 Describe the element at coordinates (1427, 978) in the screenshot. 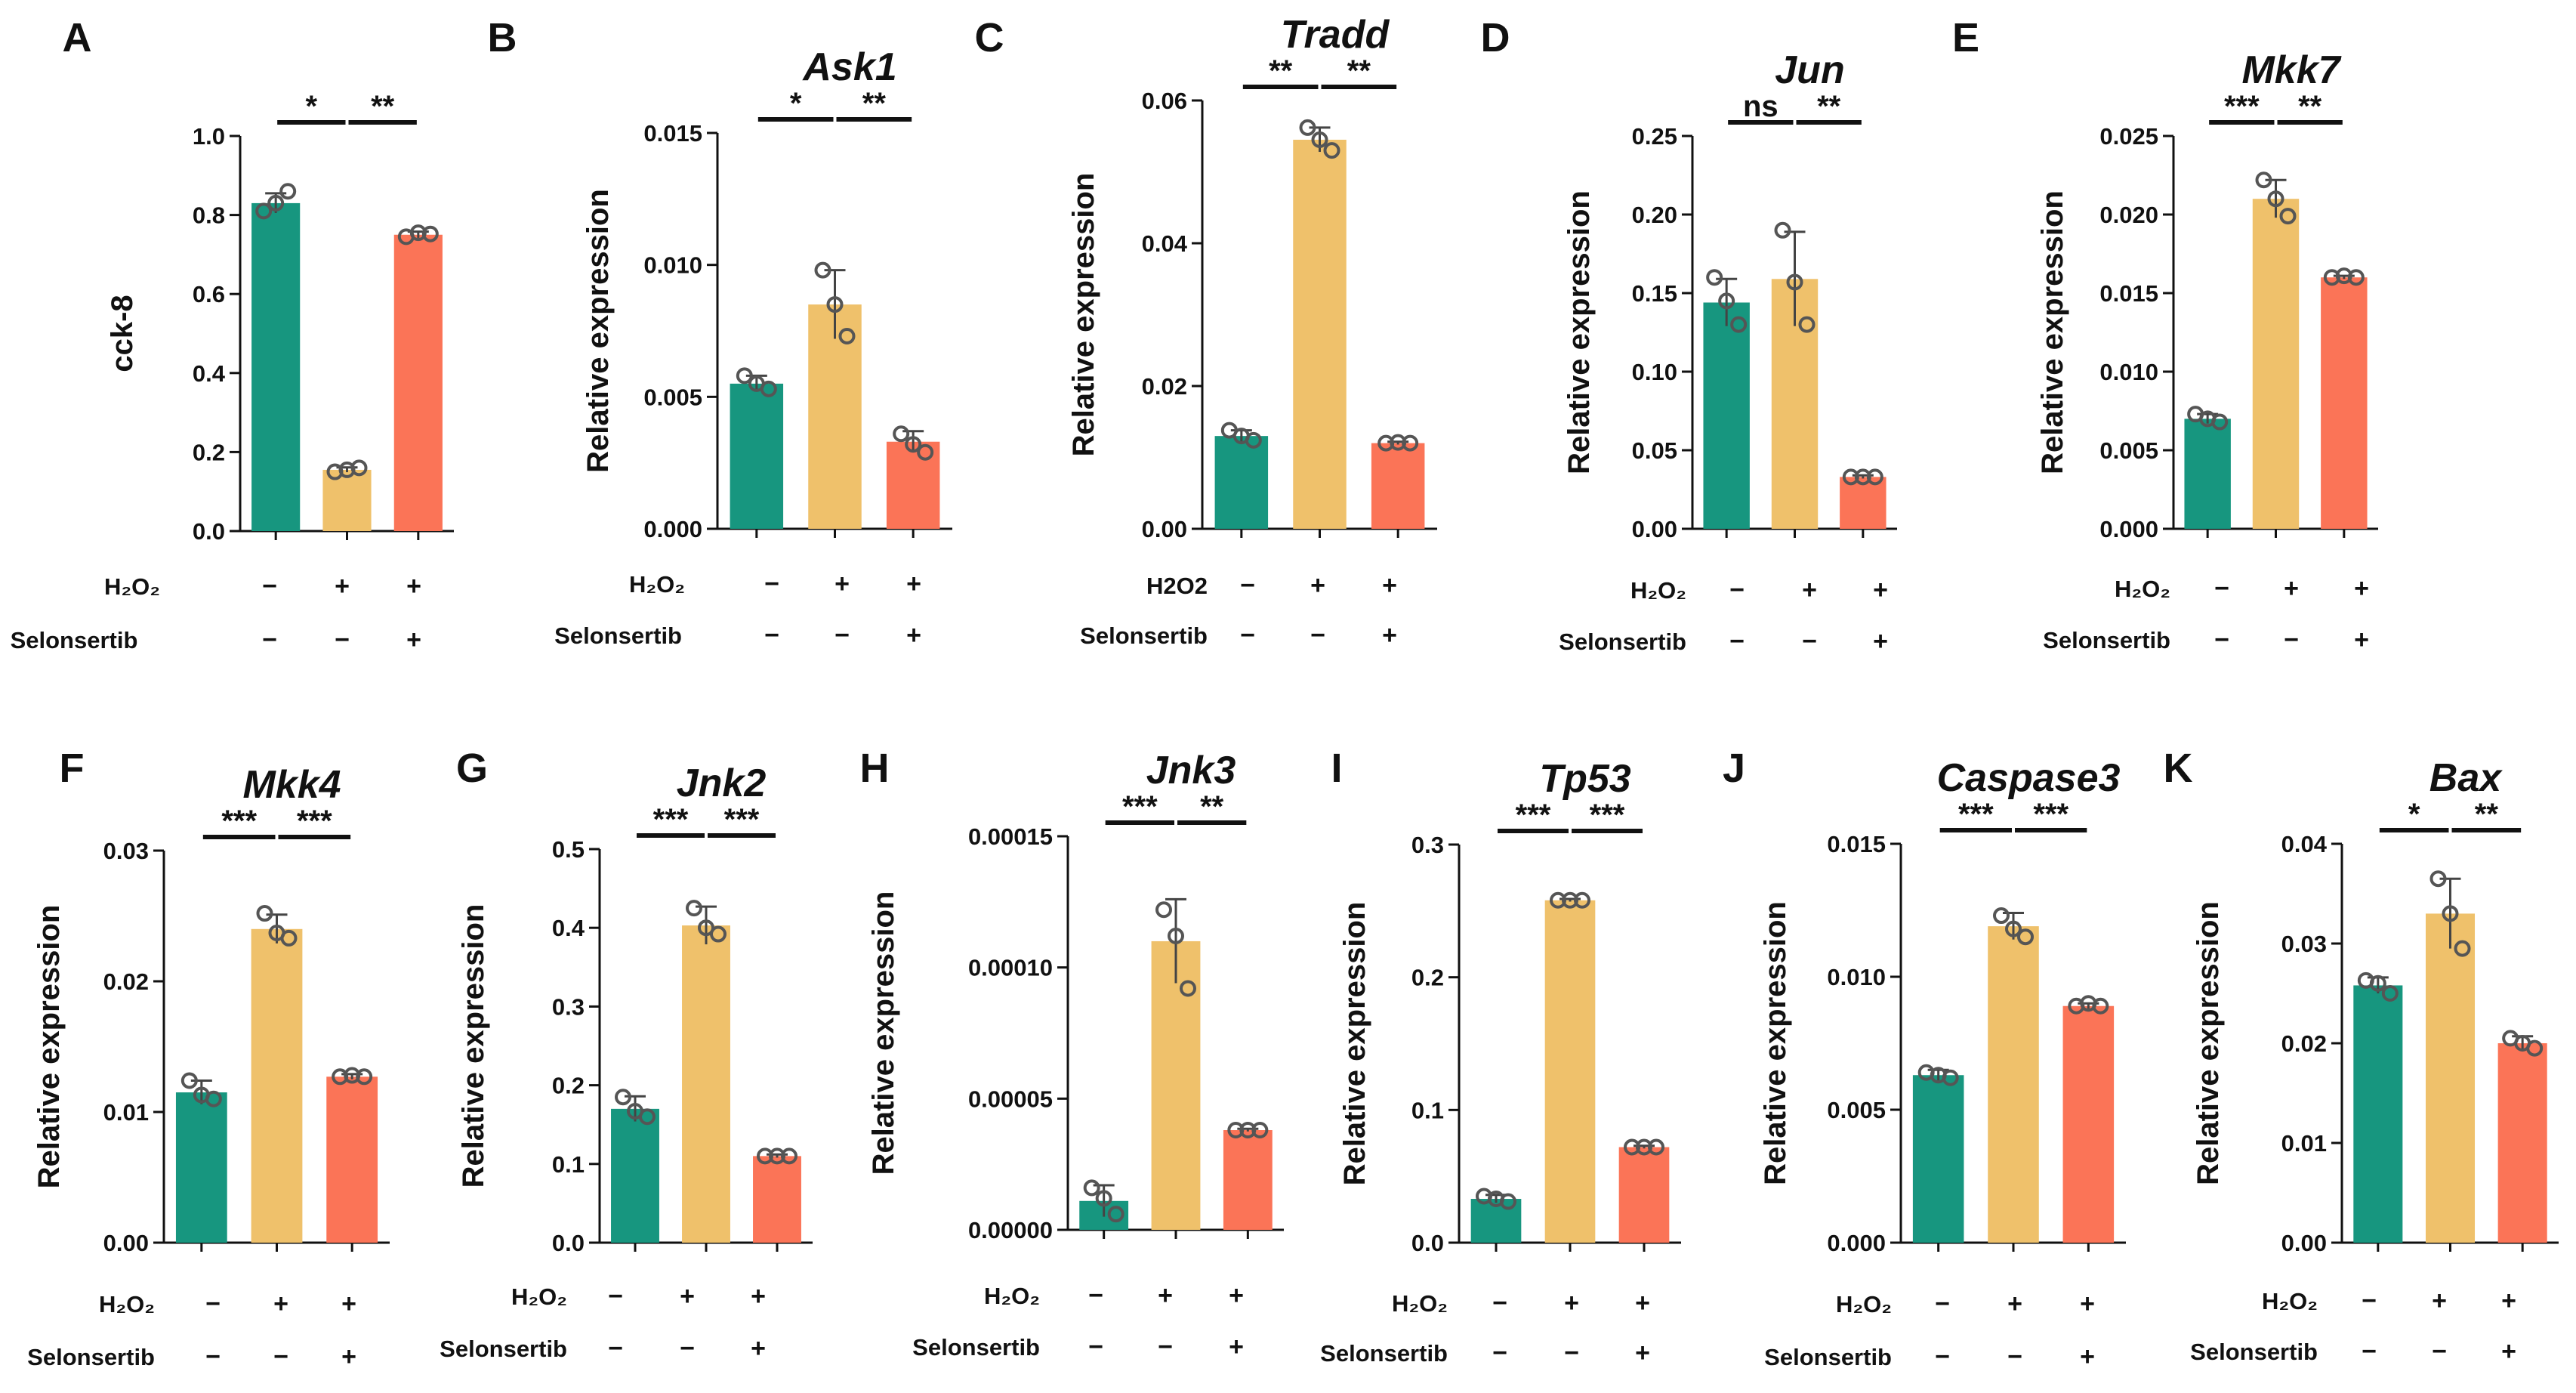

I see `y-tick-label: 0.2` at that location.